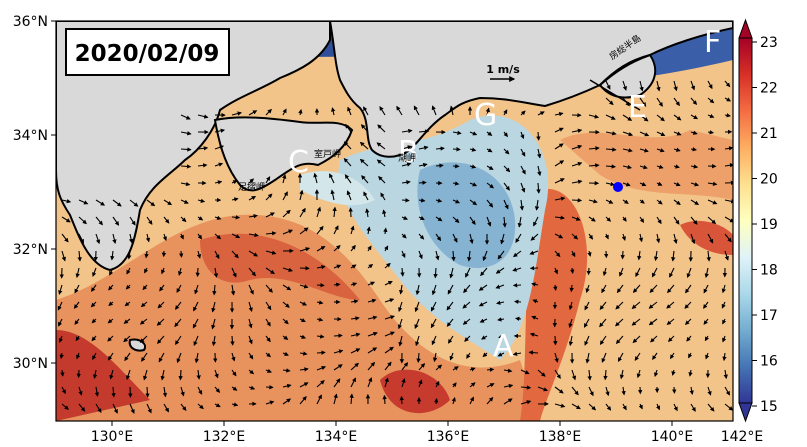 The width and height of the screenshot is (807, 447). I want to click on section-line, so click(615, 95).